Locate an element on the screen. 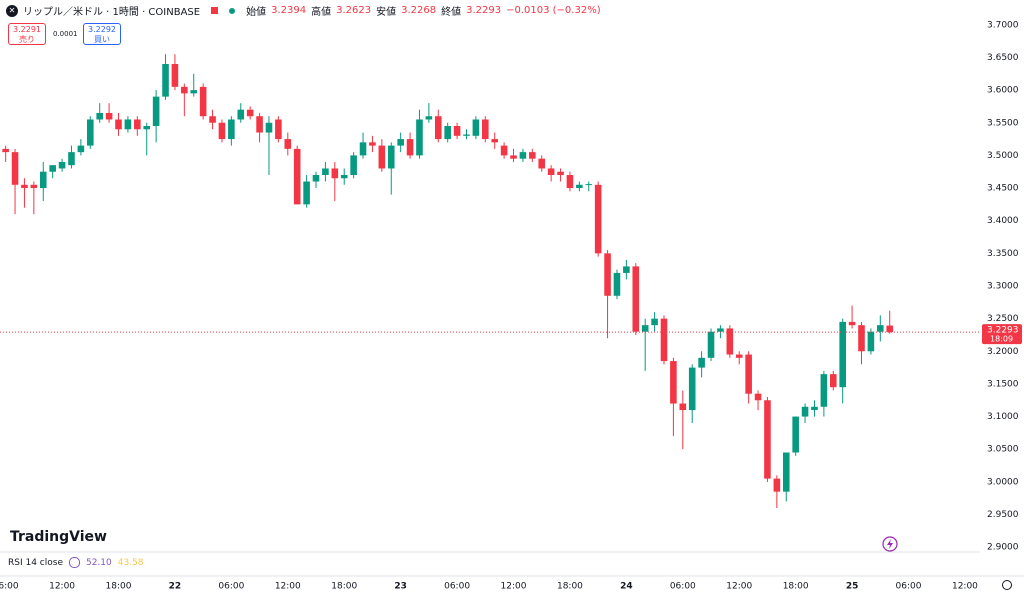  y-tick-label: 2.9500 is located at coordinates (1003, 515).